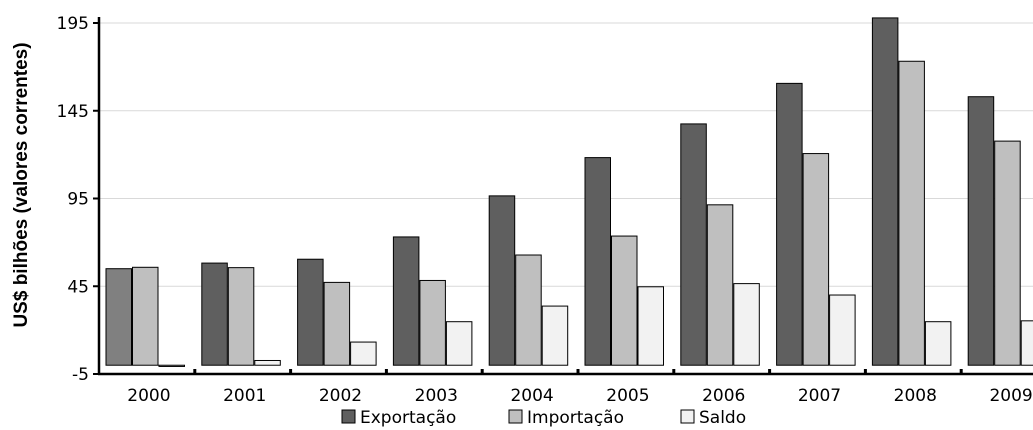 This screenshot has width=1033, height=430. I want to click on bar-exportação-2009, so click(981, 231).